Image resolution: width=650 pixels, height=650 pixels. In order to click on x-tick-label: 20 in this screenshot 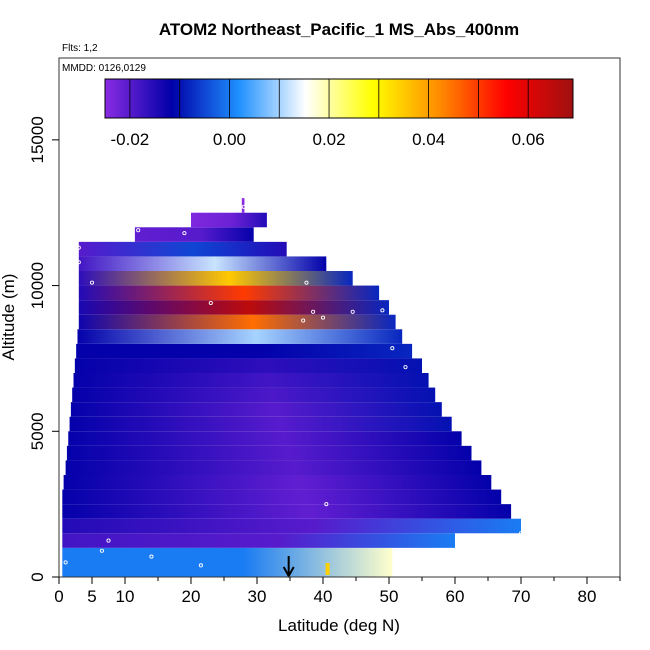, I will do `click(191, 596)`.